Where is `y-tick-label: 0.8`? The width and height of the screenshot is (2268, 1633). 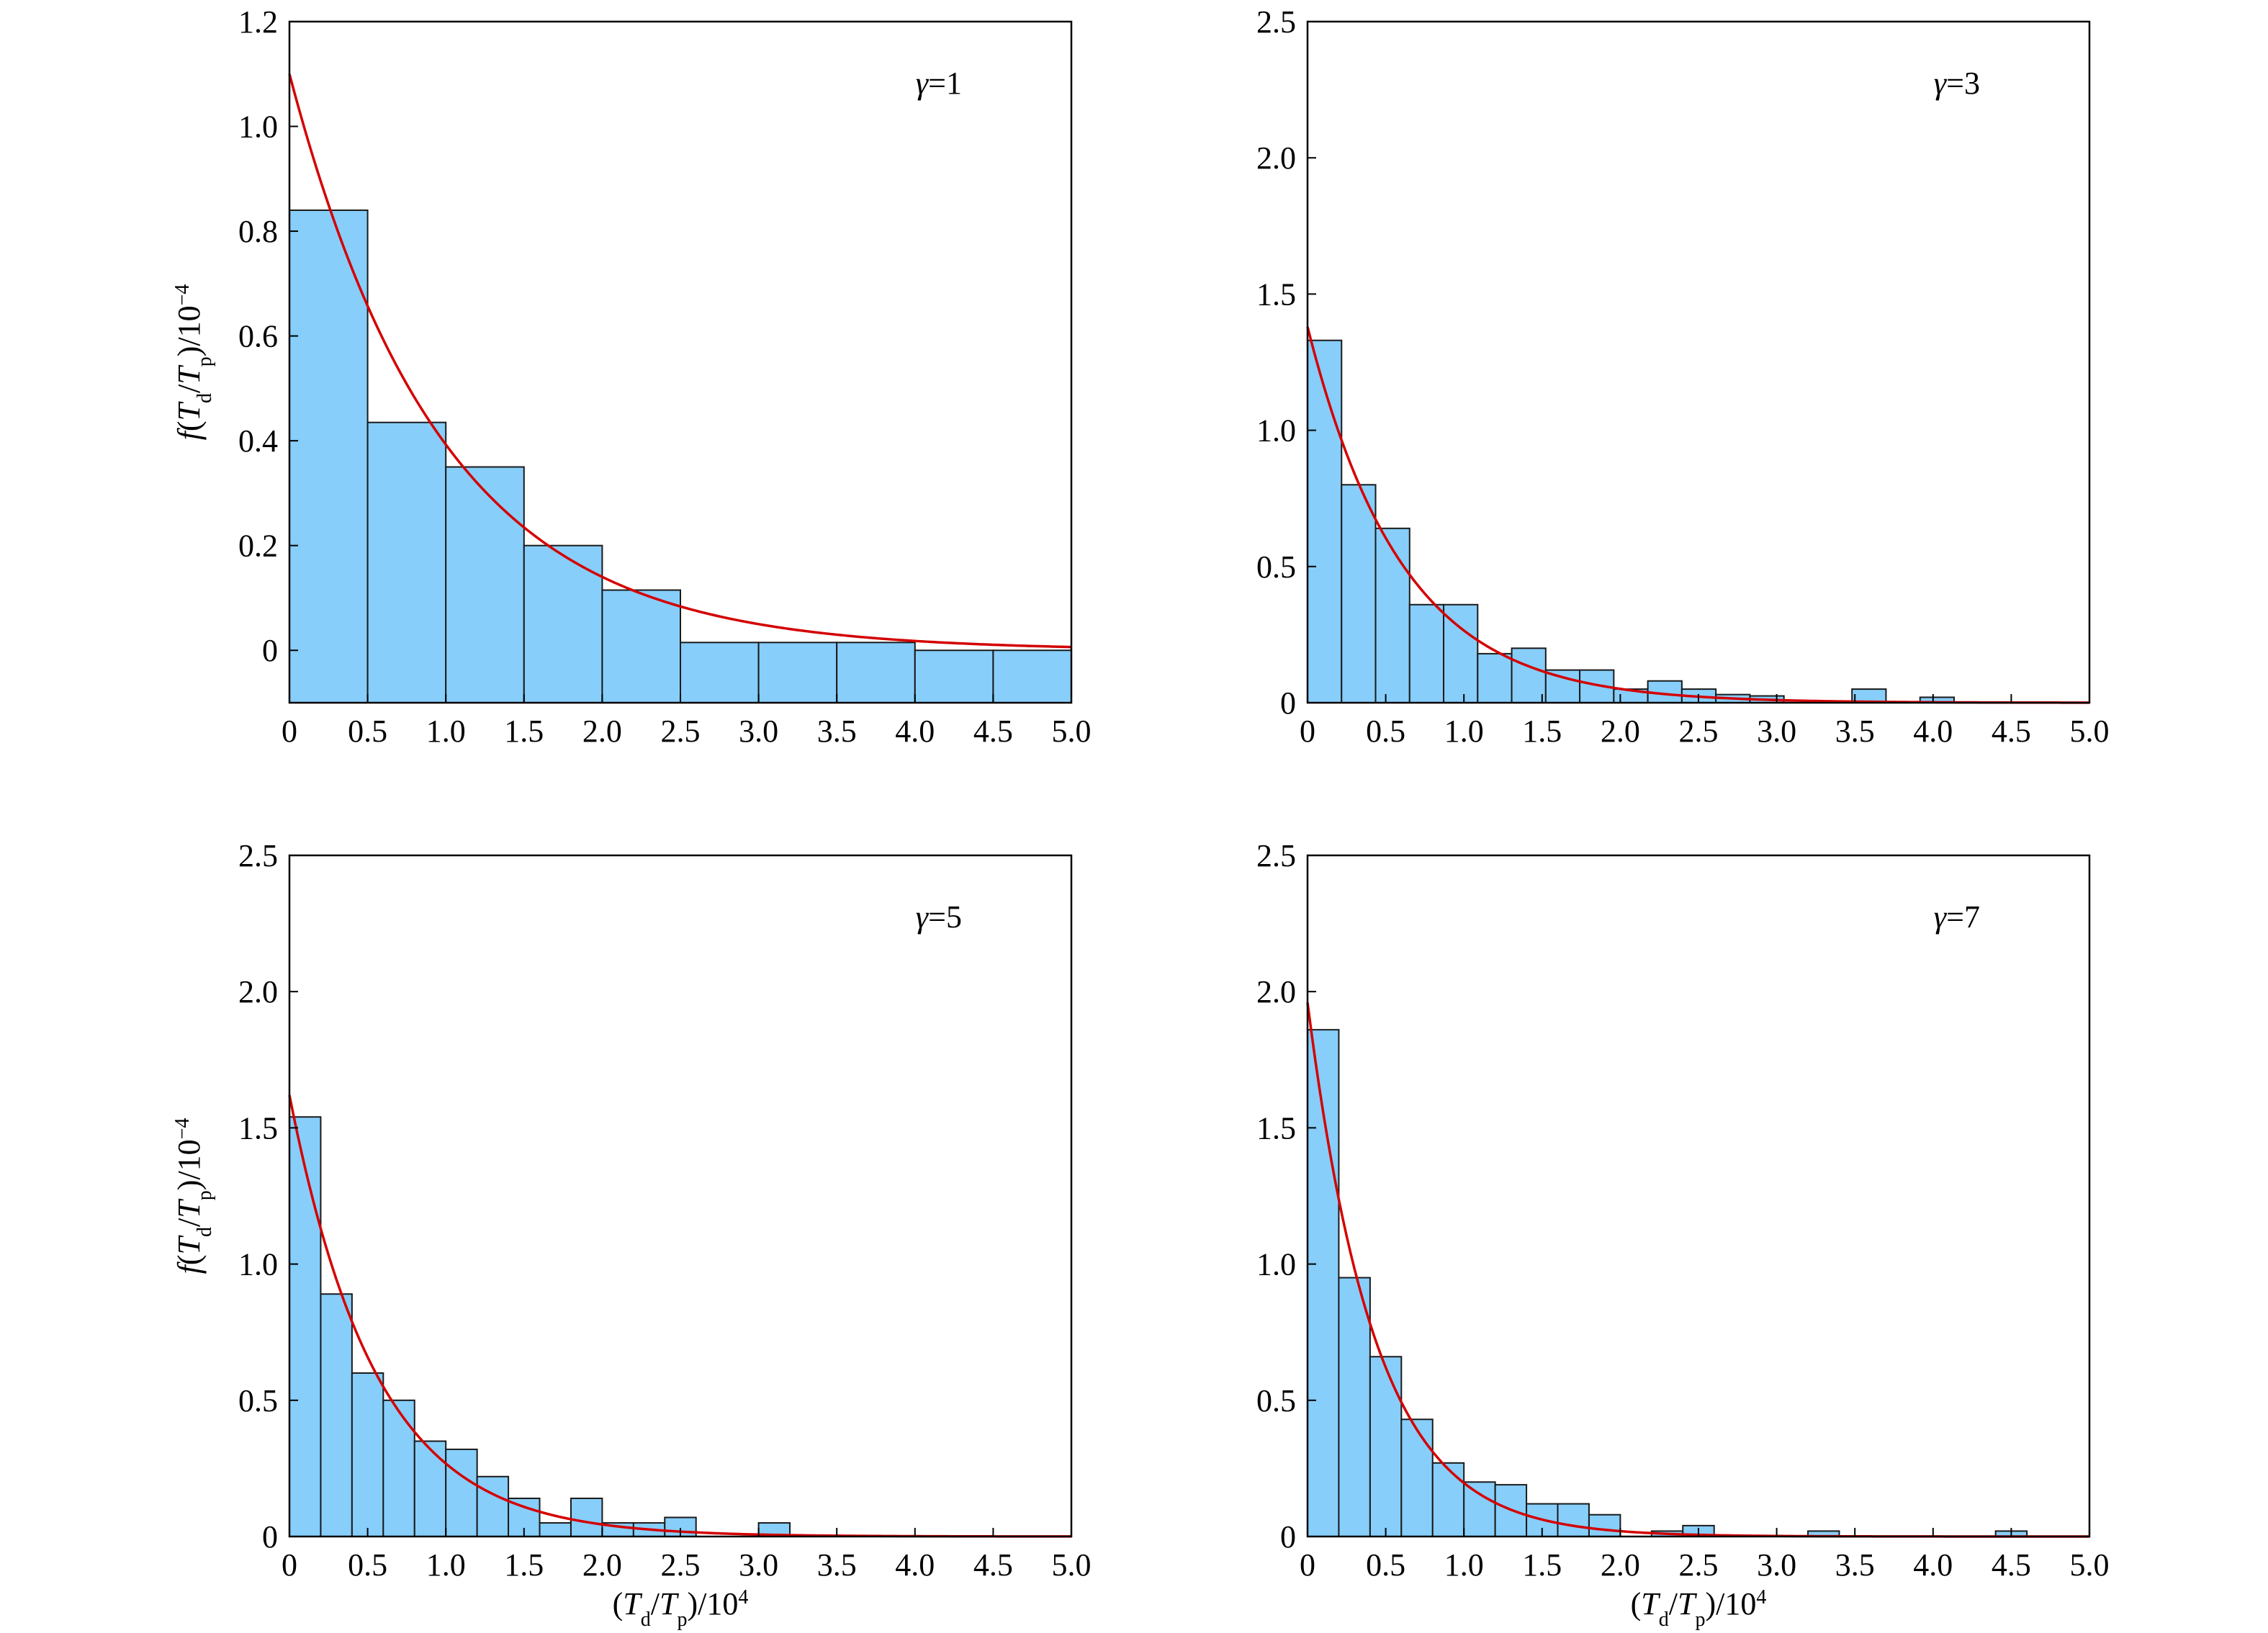 y-tick-label: 0.8 is located at coordinates (258, 231).